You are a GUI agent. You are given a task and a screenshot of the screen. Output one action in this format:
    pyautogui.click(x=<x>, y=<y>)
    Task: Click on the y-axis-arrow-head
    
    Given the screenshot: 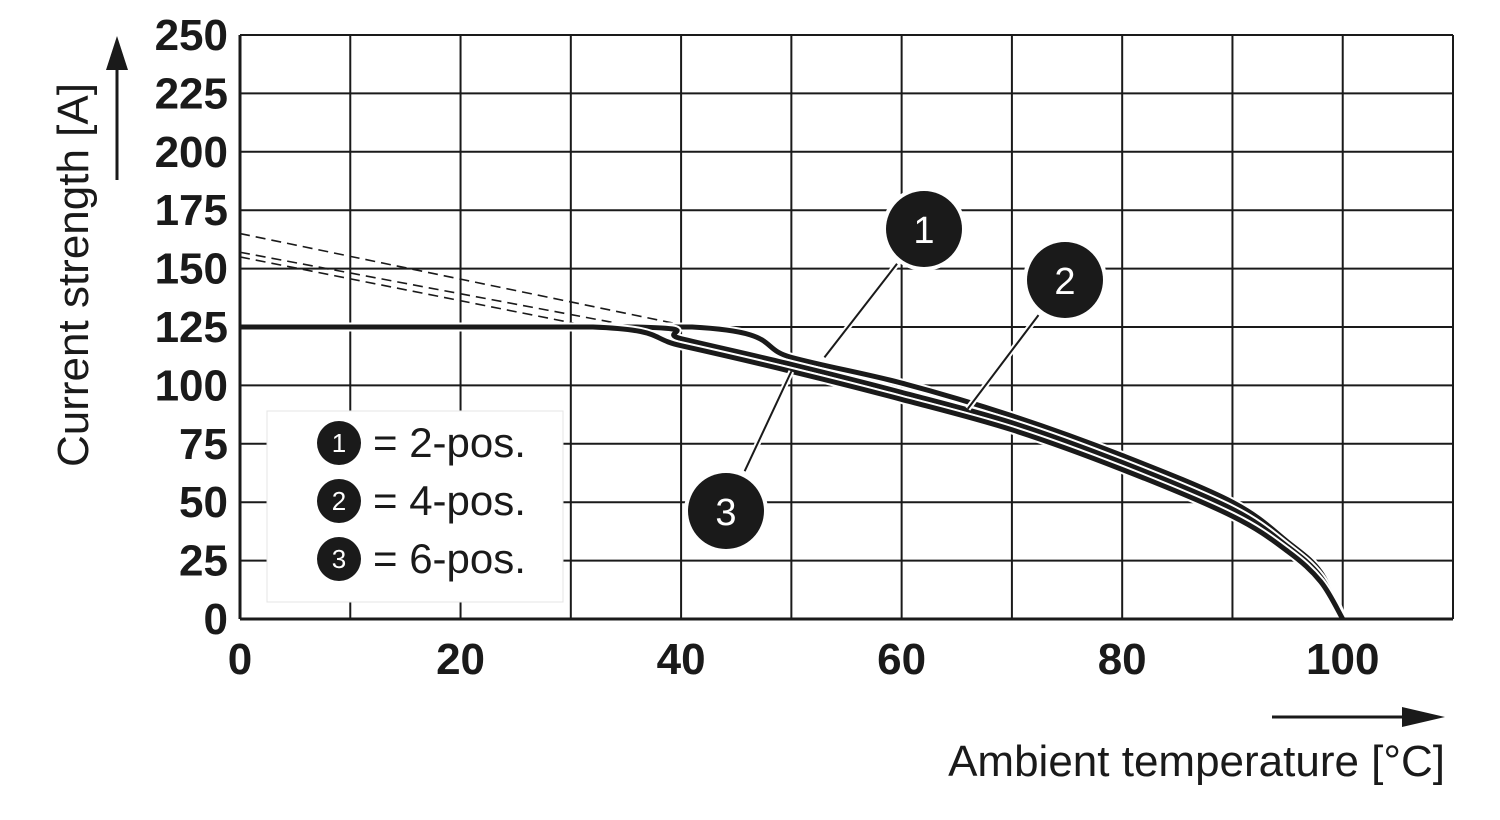 What is the action you would take?
    pyautogui.click(x=117, y=53)
    